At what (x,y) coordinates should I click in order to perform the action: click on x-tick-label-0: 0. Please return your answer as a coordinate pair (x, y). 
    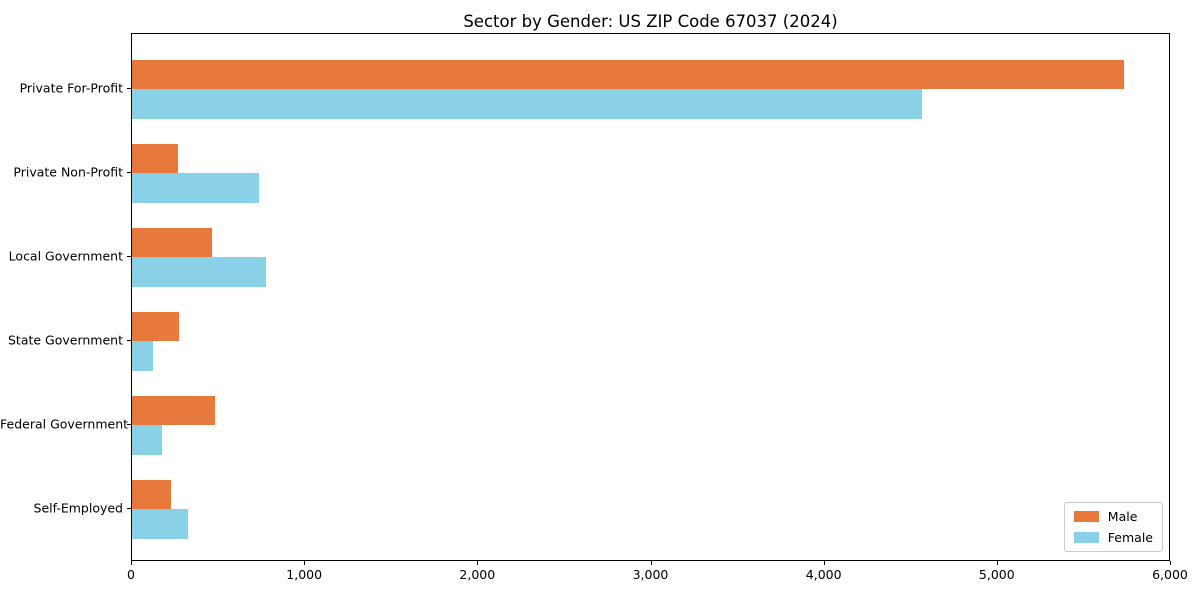
    Looking at the image, I should click on (131, 574).